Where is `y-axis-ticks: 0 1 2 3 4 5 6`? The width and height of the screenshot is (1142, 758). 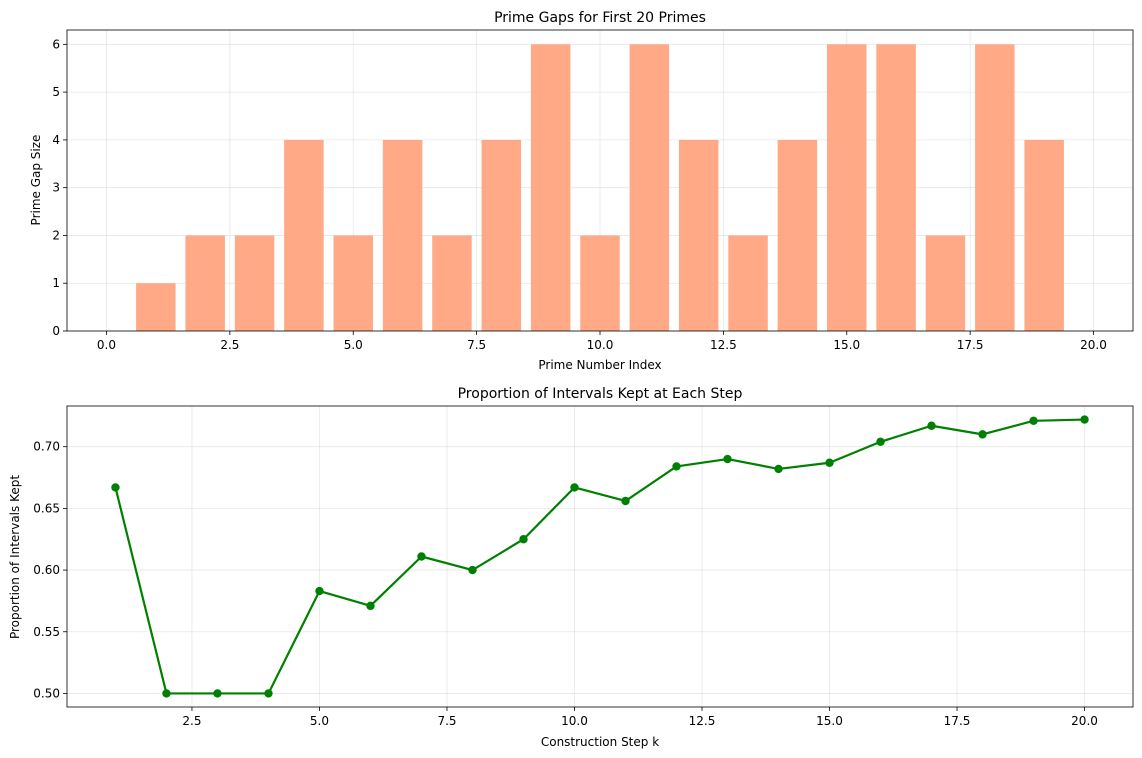
y-axis-ticks: 0 1 2 3 4 5 6 is located at coordinates (59, 187).